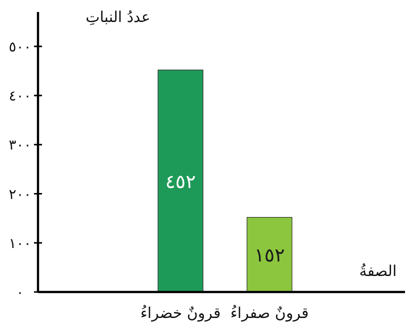 This screenshot has height=331, width=409. Describe the element at coordinates (20, 293) in the screenshot. I see `y-tick-label: ٠` at that location.